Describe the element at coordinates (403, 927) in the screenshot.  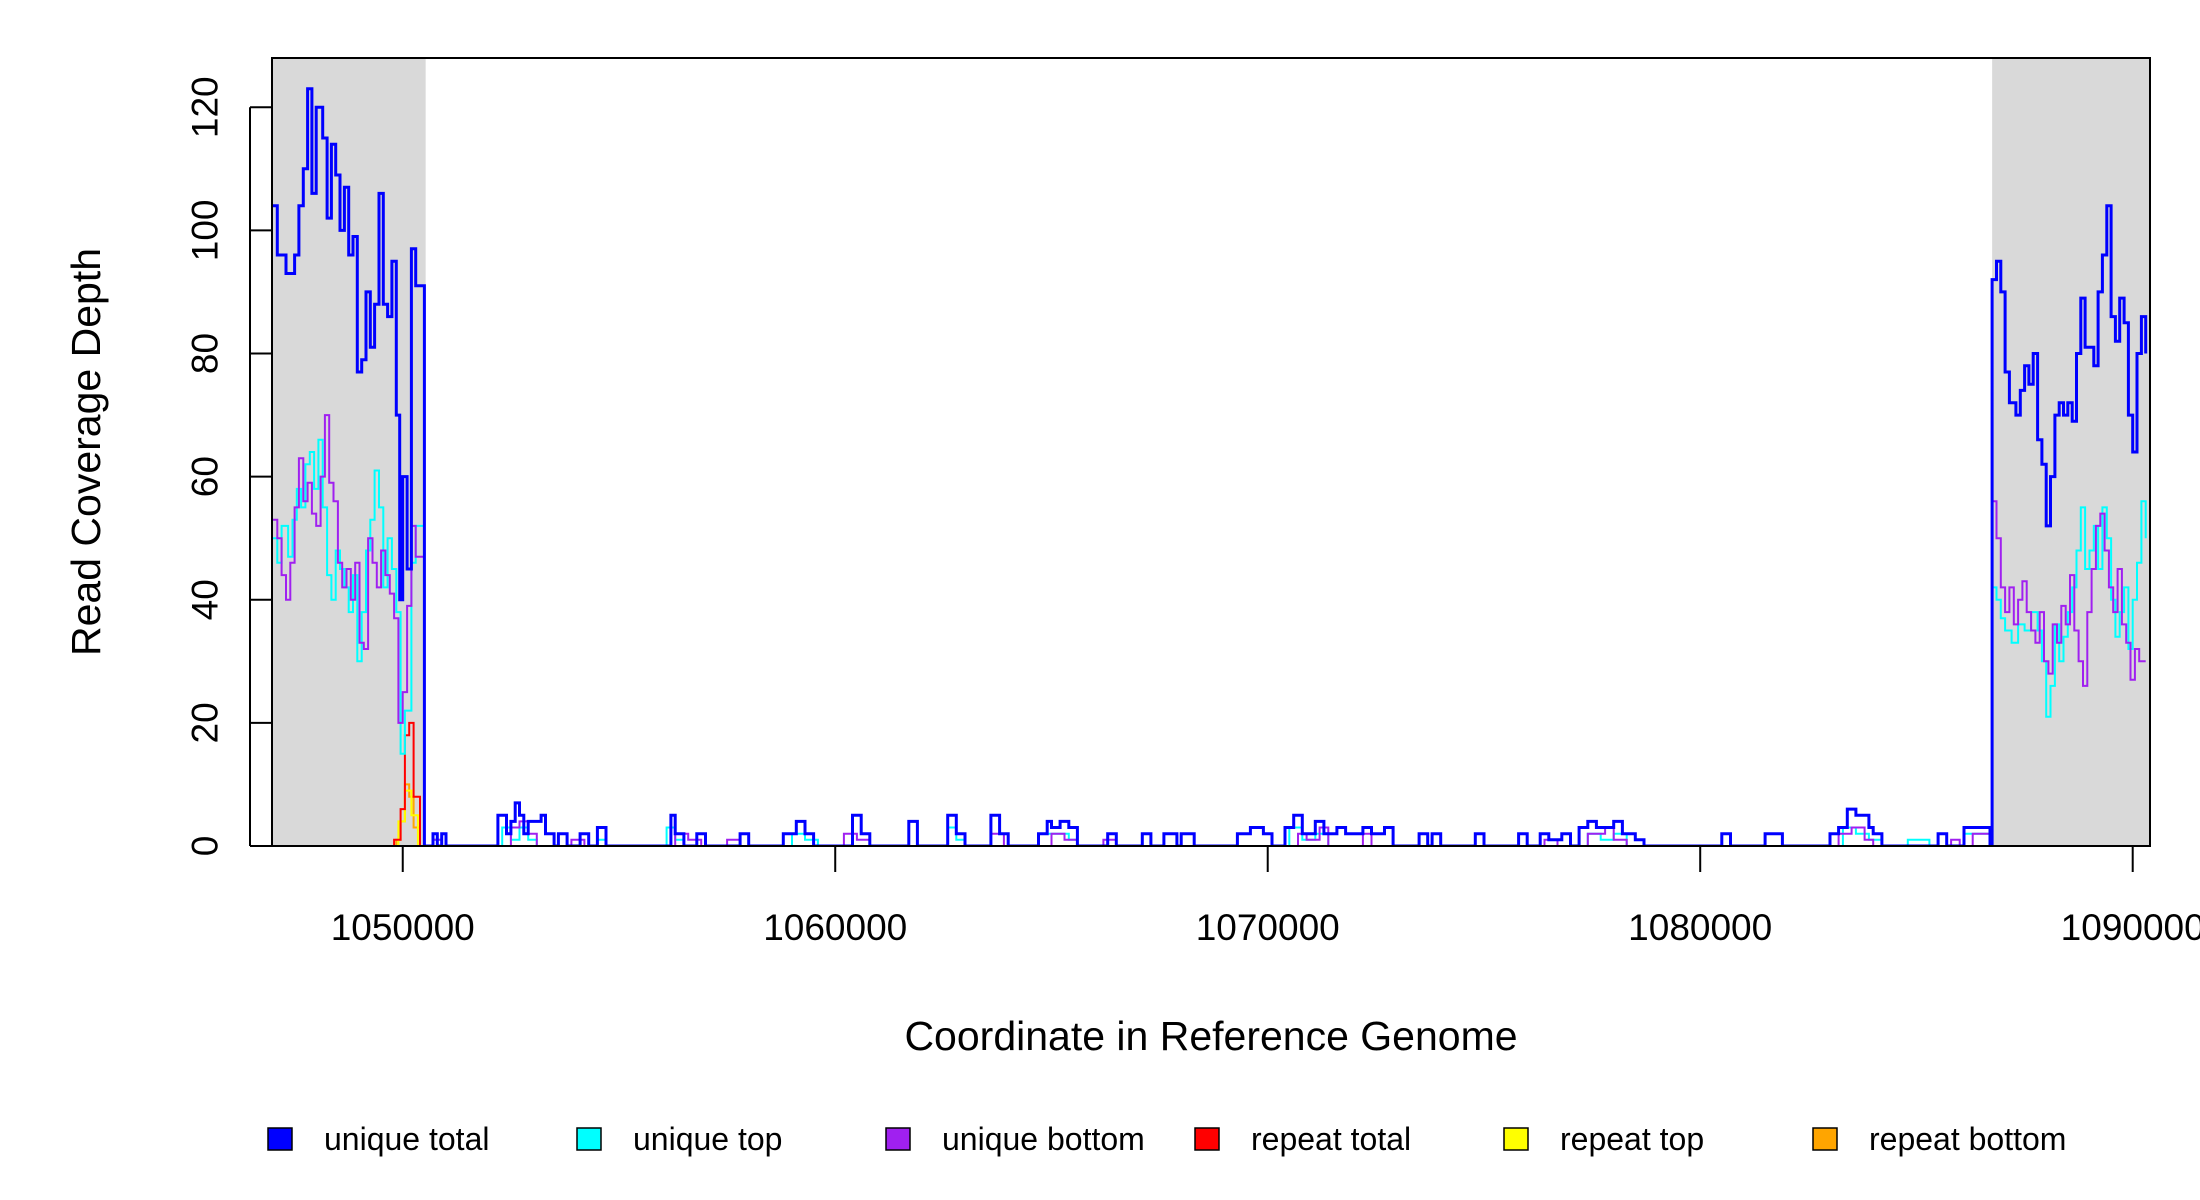
I see `x-tick-label: 1050000` at that location.